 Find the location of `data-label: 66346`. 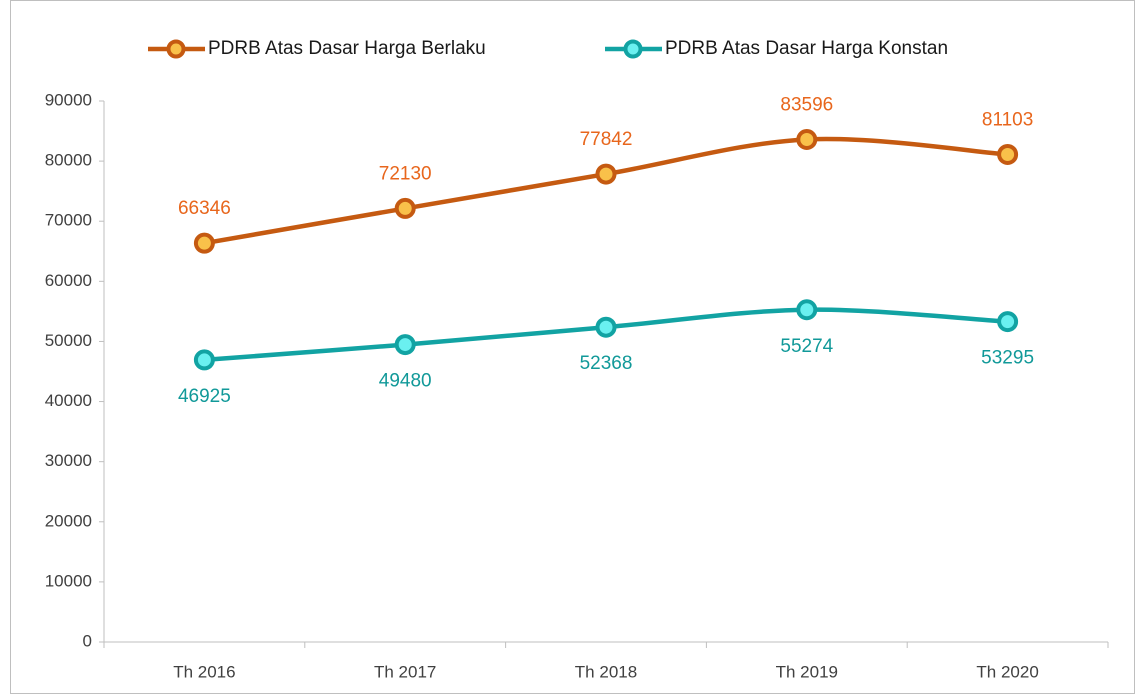

data-label: 66346 is located at coordinates (204, 208).